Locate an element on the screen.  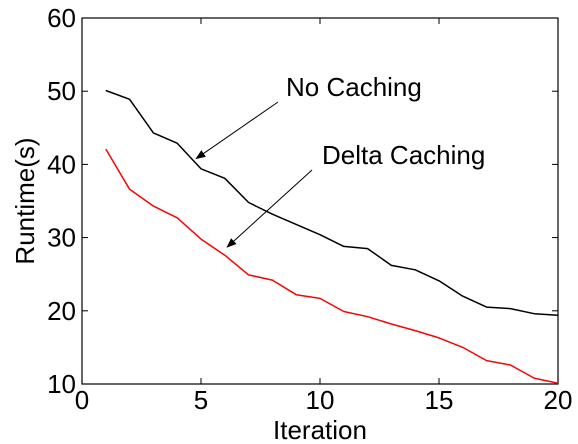
x-tick-label: 15 is located at coordinates (439, 400).